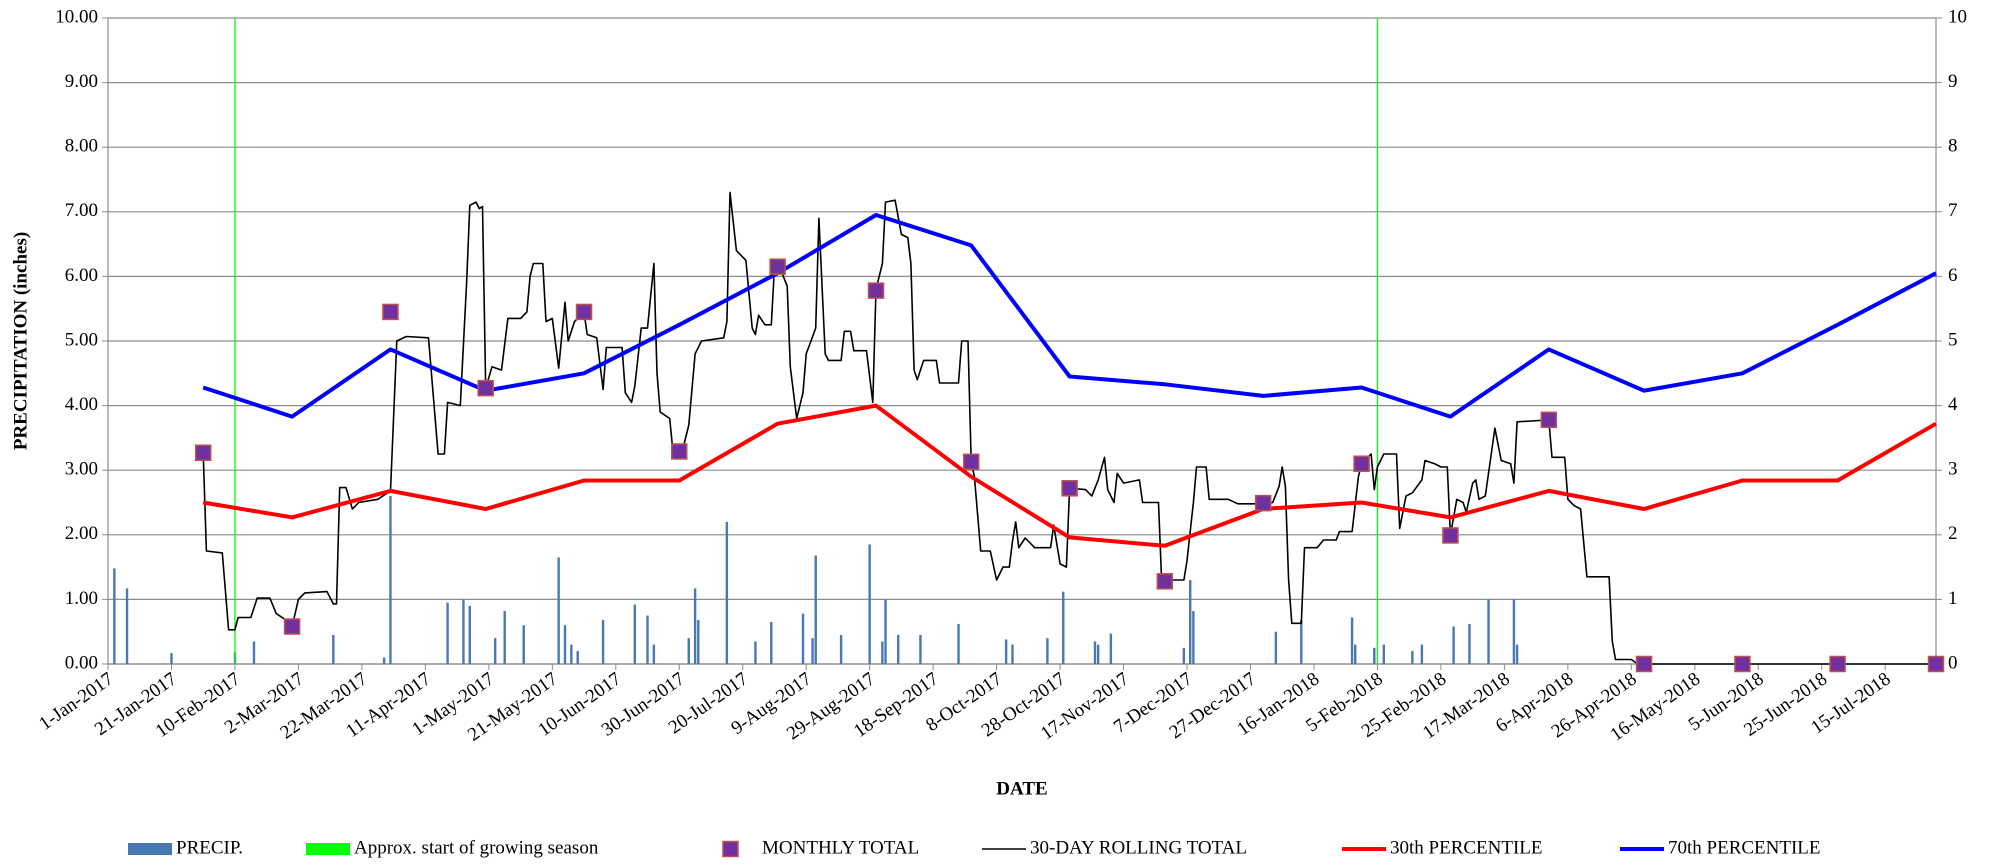 This screenshot has width=1994, height=866. Describe the element at coordinates (1953, 275) in the screenshot. I see `y2-tick-label: 6` at that location.